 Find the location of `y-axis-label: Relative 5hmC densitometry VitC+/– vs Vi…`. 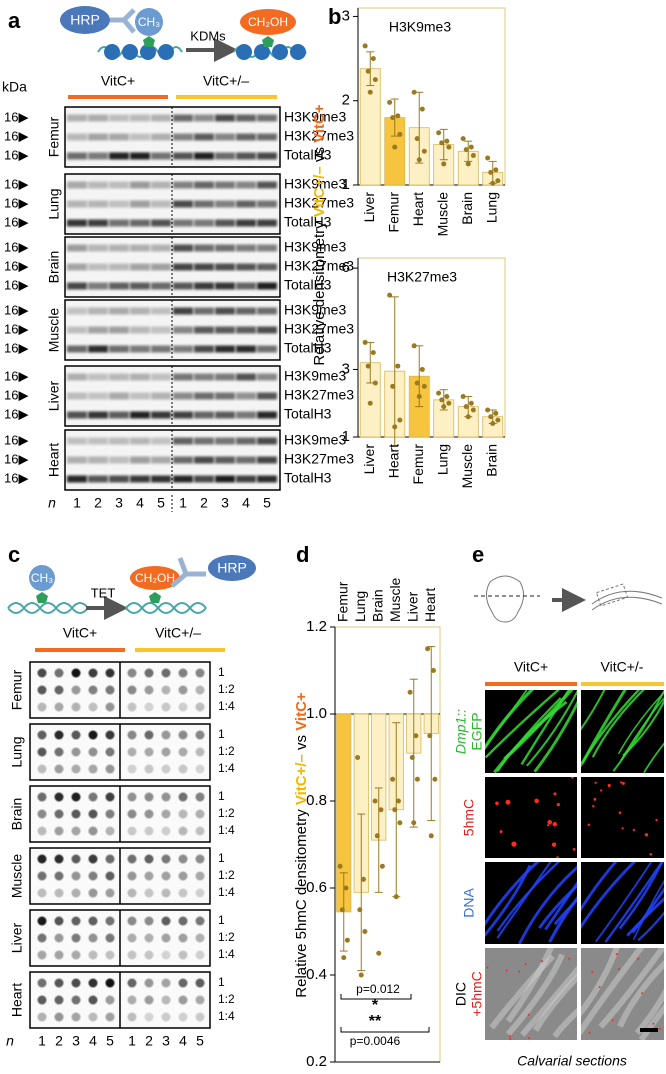

y-axis-label: Relative 5hmC densitometry VitC+/– vs Vi… is located at coordinates (301, 845).